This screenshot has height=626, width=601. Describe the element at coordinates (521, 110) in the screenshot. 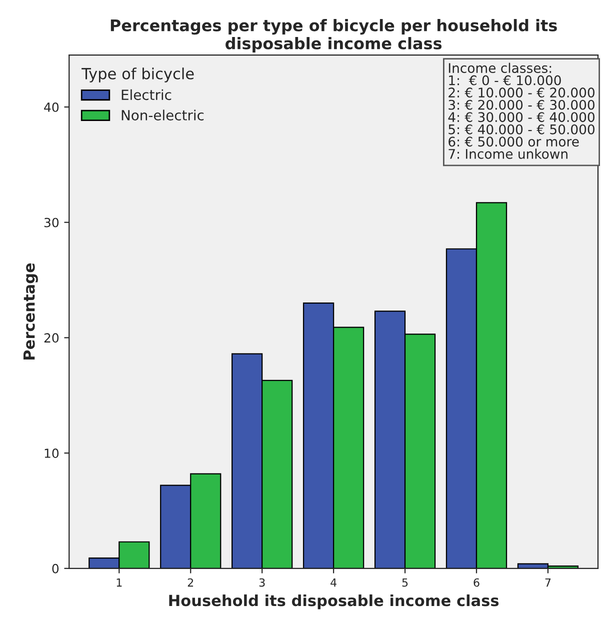

I see `annotation: Income classes: 1: € 0 - € 10.000 2: € 10.000 - € 20.000 3: € 20.000 - € 30.000 4: € 30.000 - € 40.000 5: € 40.000 - € 50.000 6: € 50.000 or more 7: Income unkown` at that location.